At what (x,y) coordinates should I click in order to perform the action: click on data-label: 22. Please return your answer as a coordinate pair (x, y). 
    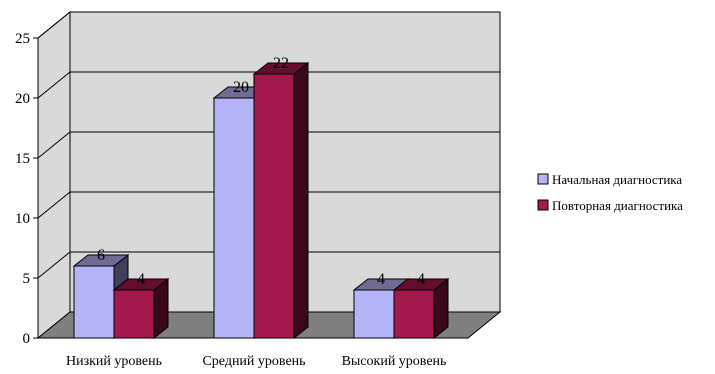
    Looking at the image, I should click on (281, 63).